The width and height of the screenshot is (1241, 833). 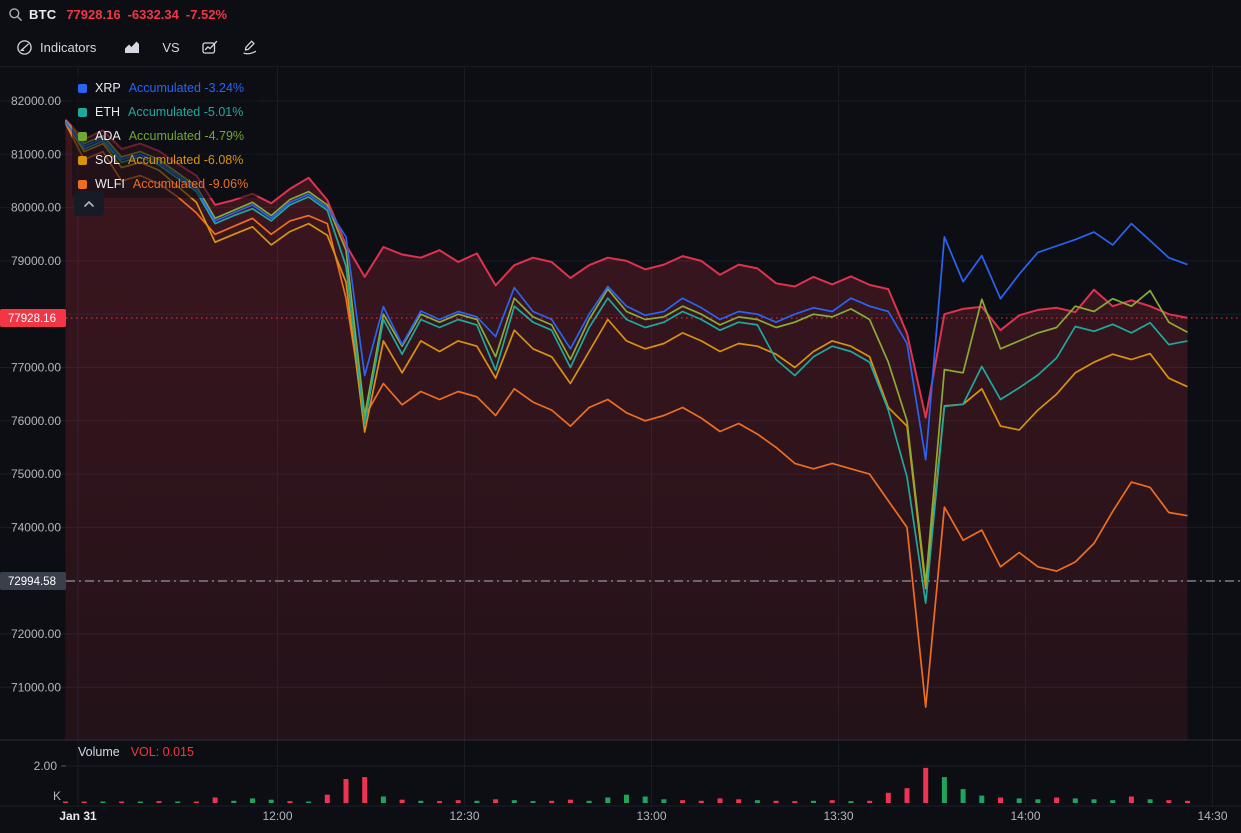 I want to click on area-chart-style-button, so click(x=132, y=47).